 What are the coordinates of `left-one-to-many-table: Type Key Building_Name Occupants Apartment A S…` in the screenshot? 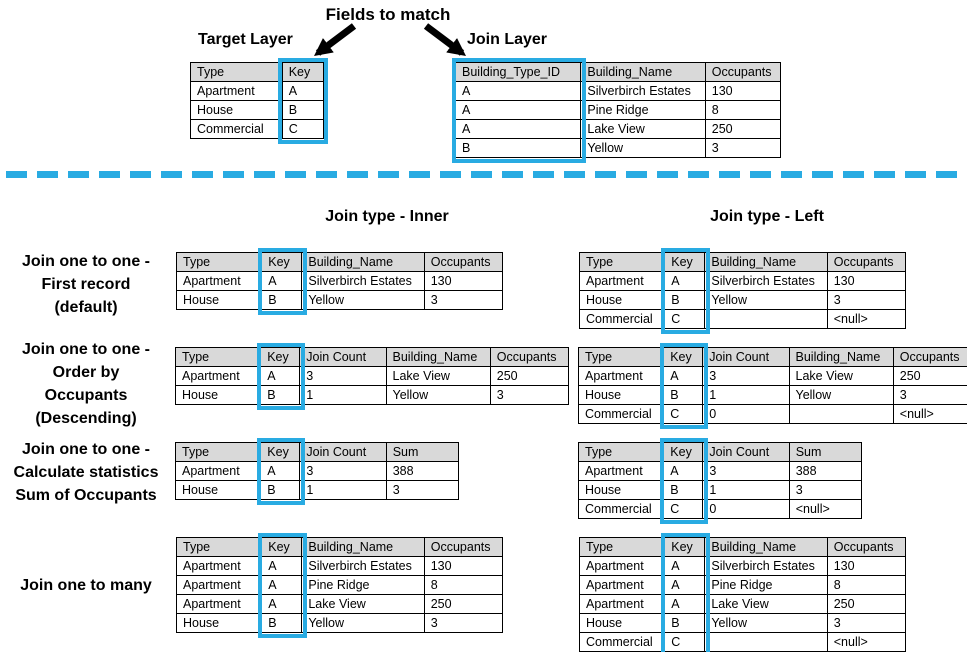 It's located at (742, 594).